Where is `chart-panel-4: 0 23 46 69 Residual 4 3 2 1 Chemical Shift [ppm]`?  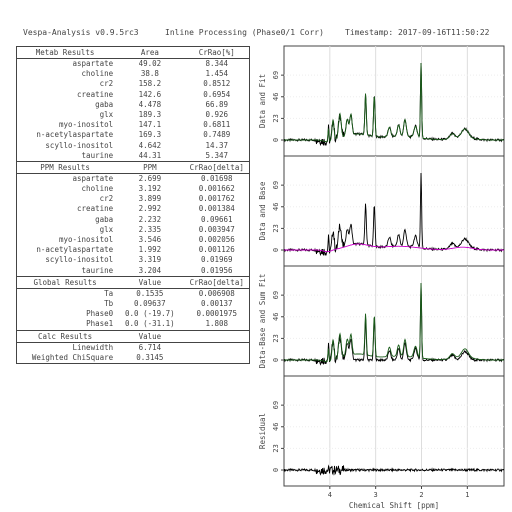
chart-panel-4: 0 23 46 69 Residual 4 3 2 1 Chemical Shift [ppm] is located at coordinates (381, 443).